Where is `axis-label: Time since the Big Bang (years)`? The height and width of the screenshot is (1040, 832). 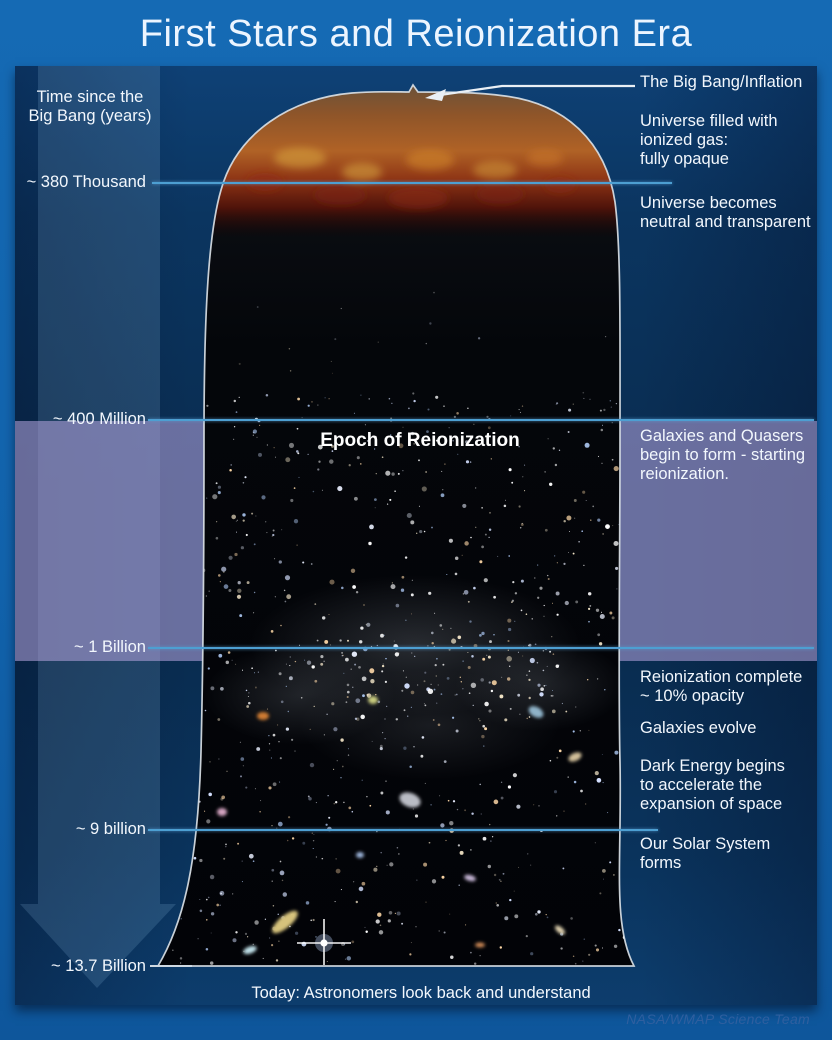
axis-label: Time since the Big Bang (years) is located at coordinates (90, 106).